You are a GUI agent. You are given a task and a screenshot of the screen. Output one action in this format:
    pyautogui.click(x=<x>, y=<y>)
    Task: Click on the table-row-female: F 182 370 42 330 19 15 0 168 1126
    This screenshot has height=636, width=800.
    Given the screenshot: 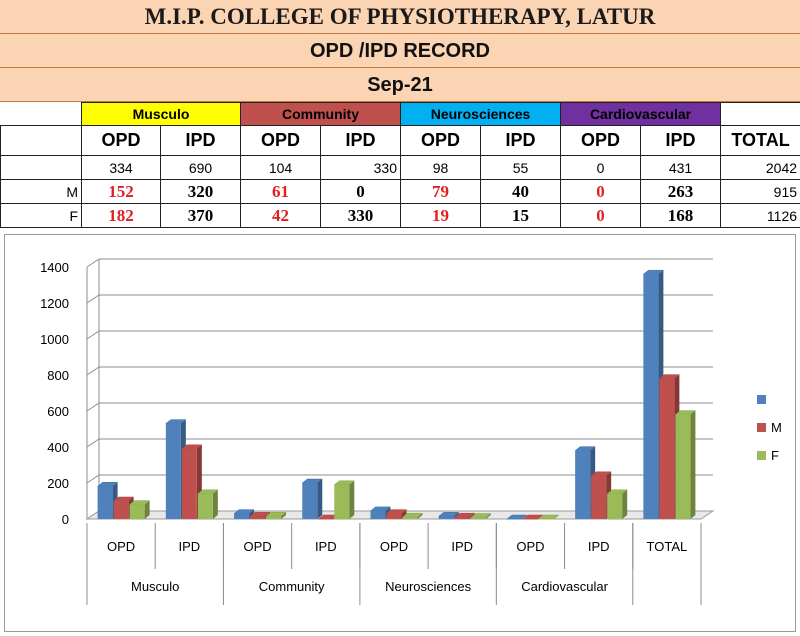 What is the action you would take?
    pyautogui.click(x=400, y=215)
    